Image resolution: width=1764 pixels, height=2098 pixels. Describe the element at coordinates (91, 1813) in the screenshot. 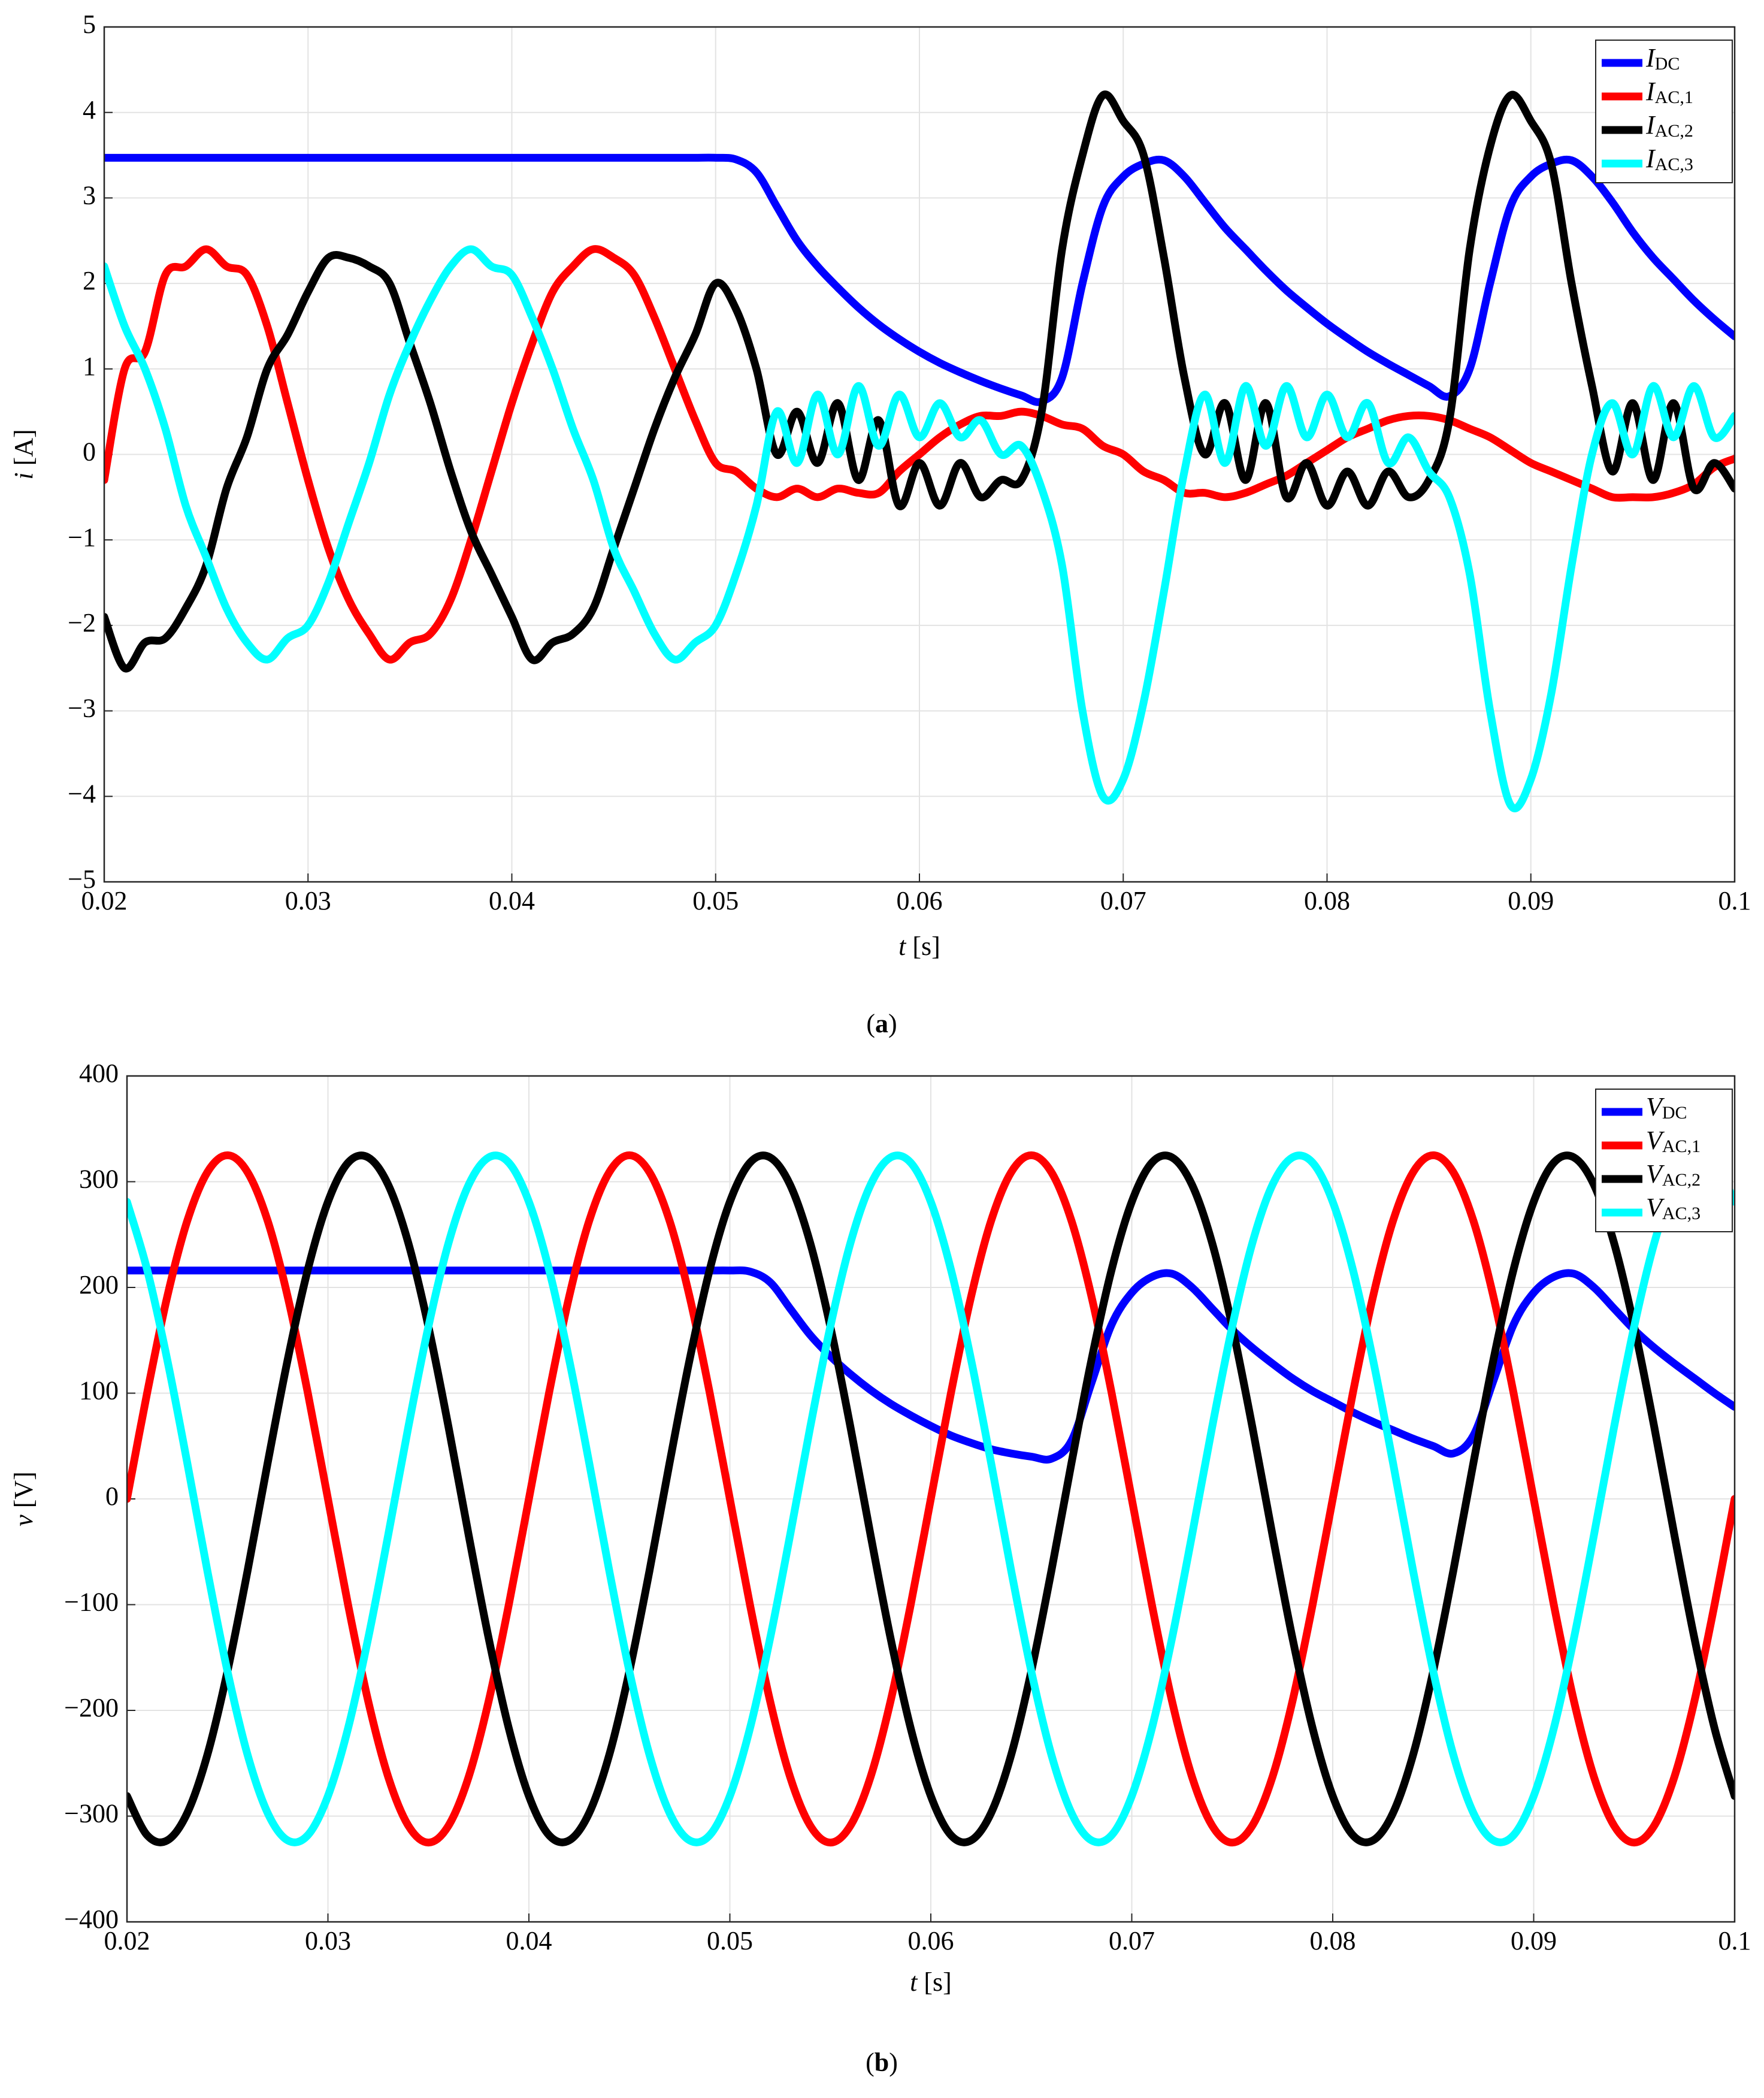

I see `y-tick-label: −300` at that location.